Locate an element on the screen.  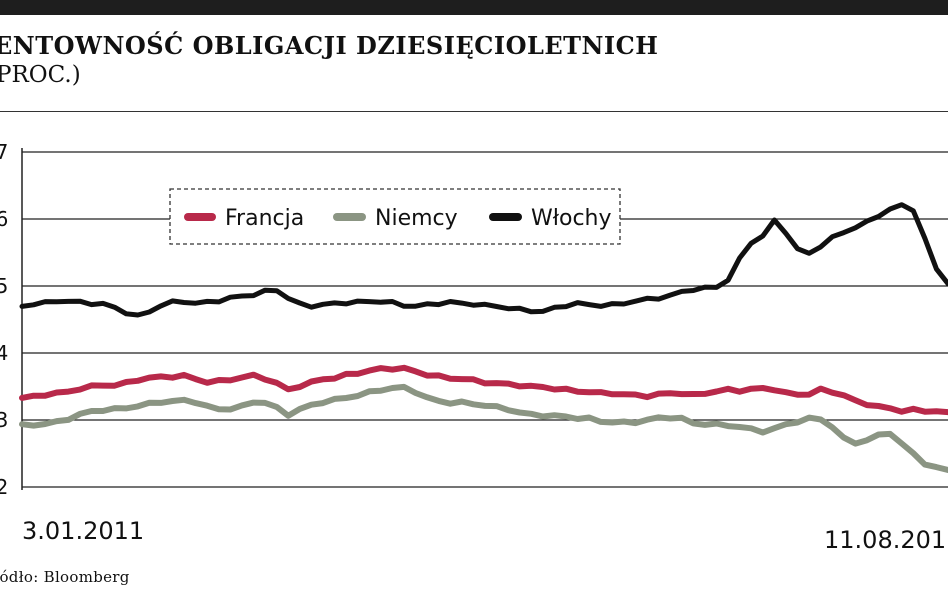
y-tick-label-5: 5 is located at coordinates (4, 286).